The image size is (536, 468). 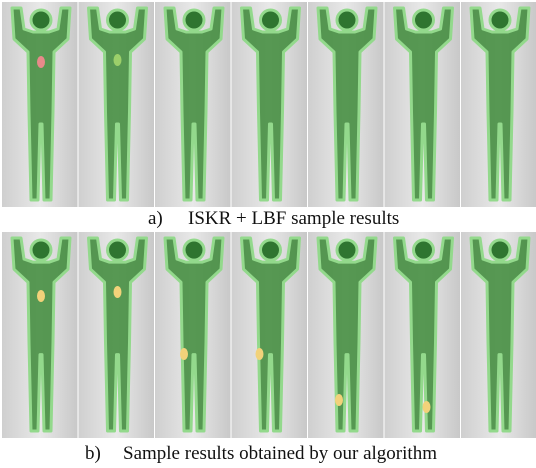 What do you see at coordinates (293, 218) in the screenshot?
I see `caption-text: ISKR + LBF sample results` at bounding box center [293, 218].